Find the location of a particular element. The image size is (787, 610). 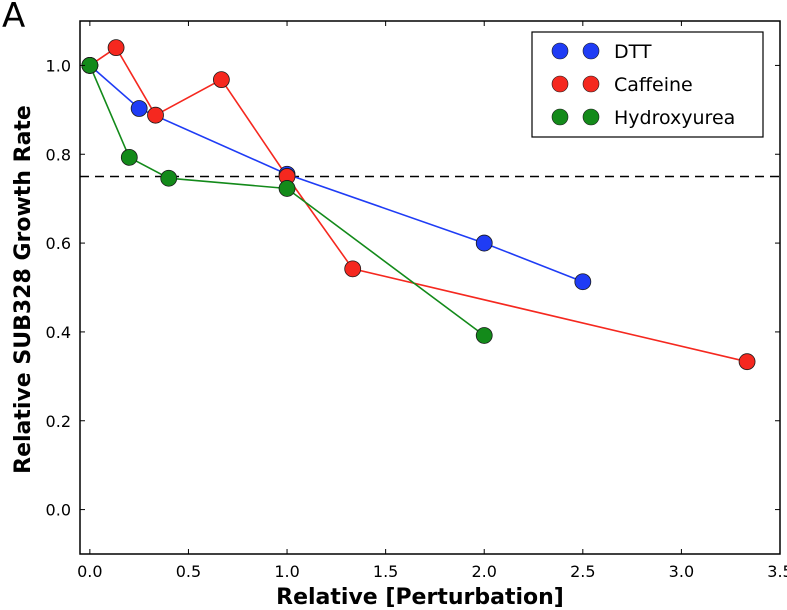

x-tick-label: 1.5 is located at coordinates (385, 571).